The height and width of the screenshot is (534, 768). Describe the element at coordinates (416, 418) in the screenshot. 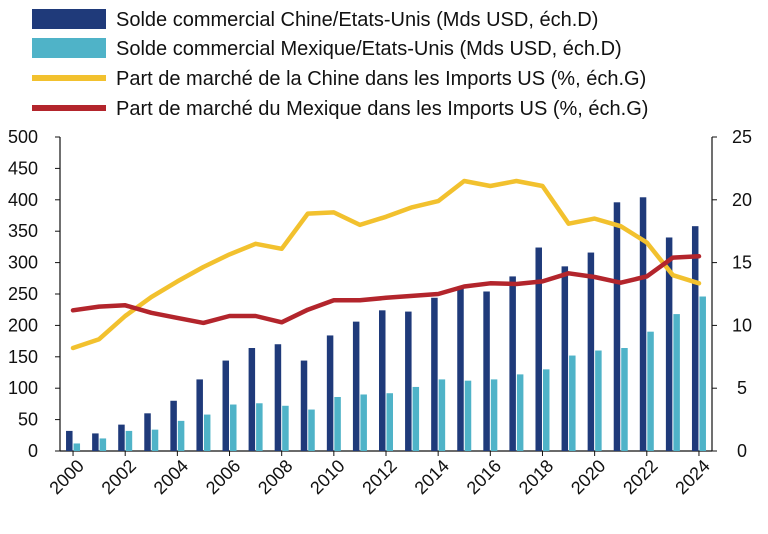

I see `bar-mexico-2013` at that location.